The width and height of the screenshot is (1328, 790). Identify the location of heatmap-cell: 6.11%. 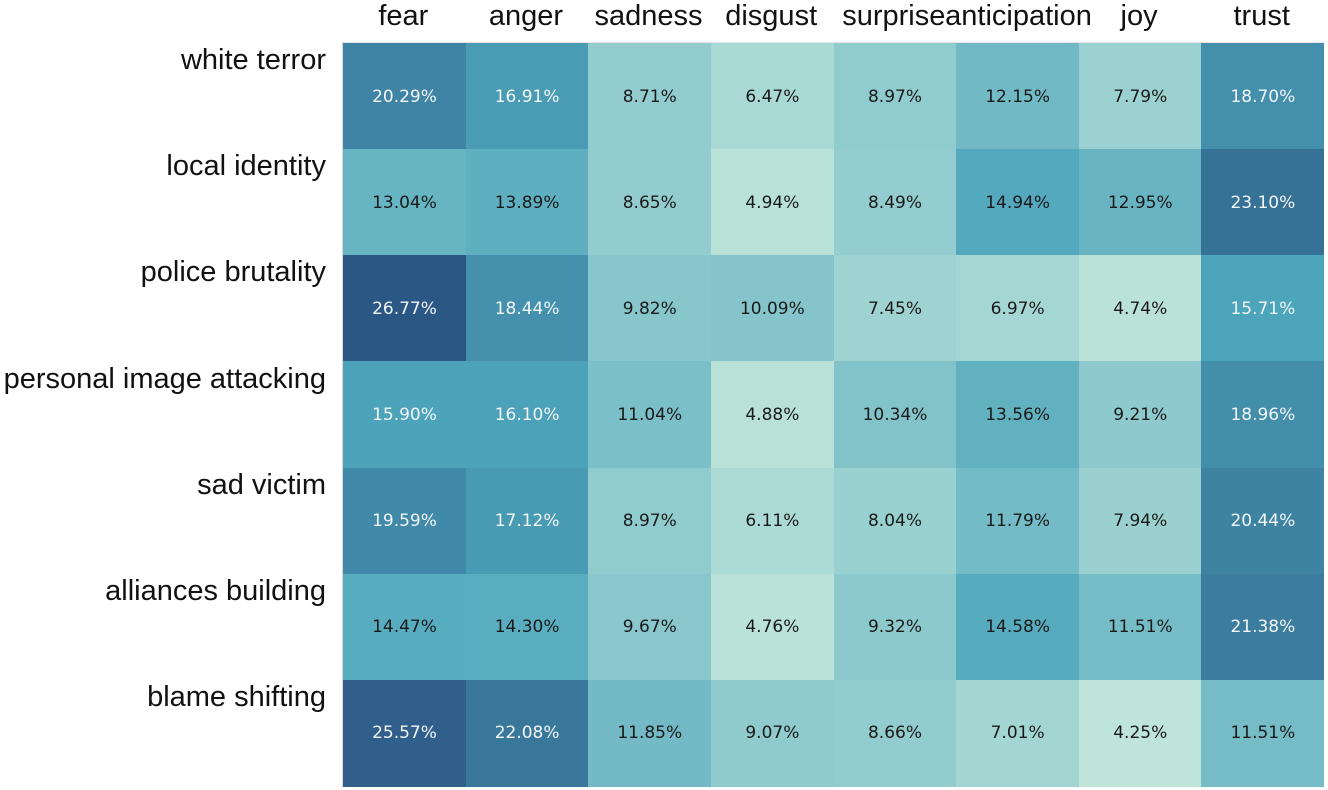
(772, 521).